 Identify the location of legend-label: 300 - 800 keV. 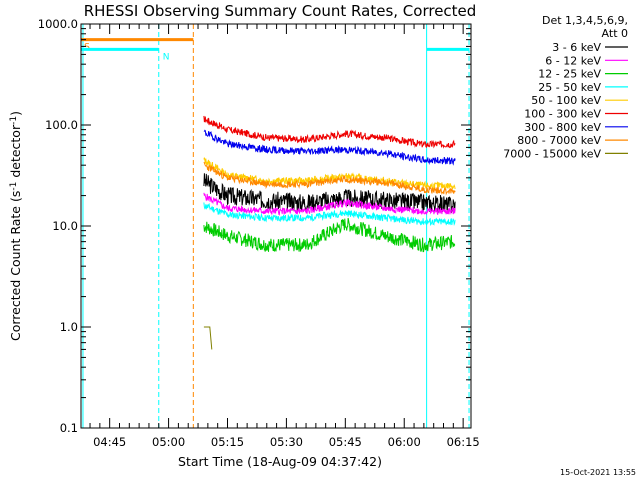
(562, 127).